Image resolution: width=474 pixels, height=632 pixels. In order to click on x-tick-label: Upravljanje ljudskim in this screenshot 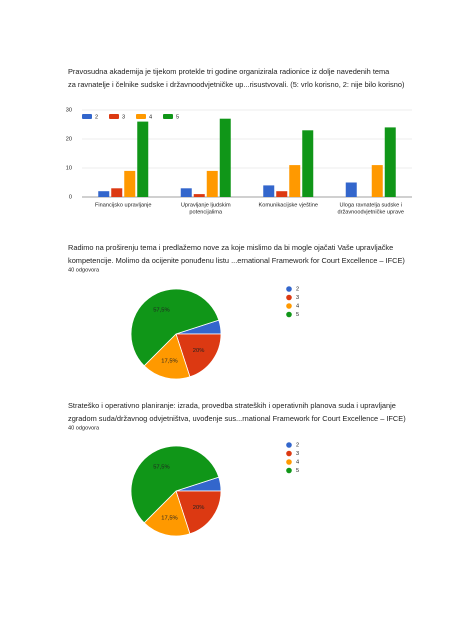, I will do `click(206, 205)`.